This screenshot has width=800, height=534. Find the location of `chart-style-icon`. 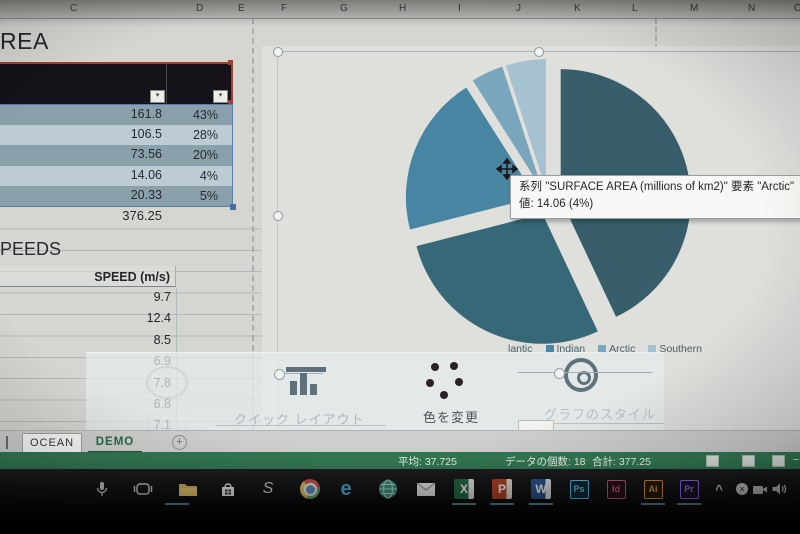

chart-style-icon is located at coordinates (581, 375).